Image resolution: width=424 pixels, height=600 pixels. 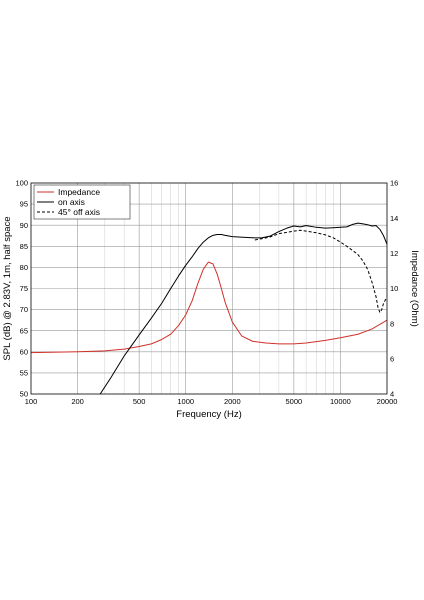 What do you see at coordinates (394, 253) in the screenshot?
I see `y2-tick-label: 12` at bounding box center [394, 253].